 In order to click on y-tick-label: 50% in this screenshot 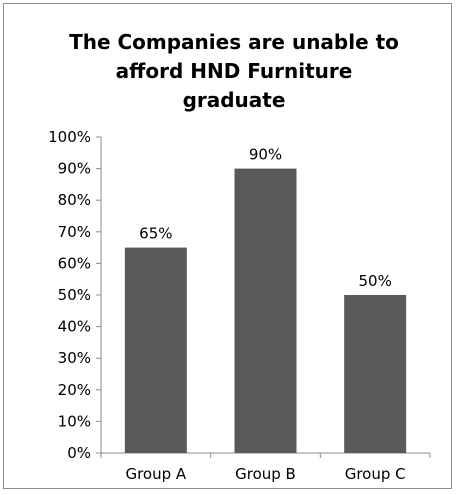, I will do `click(74, 295)`.